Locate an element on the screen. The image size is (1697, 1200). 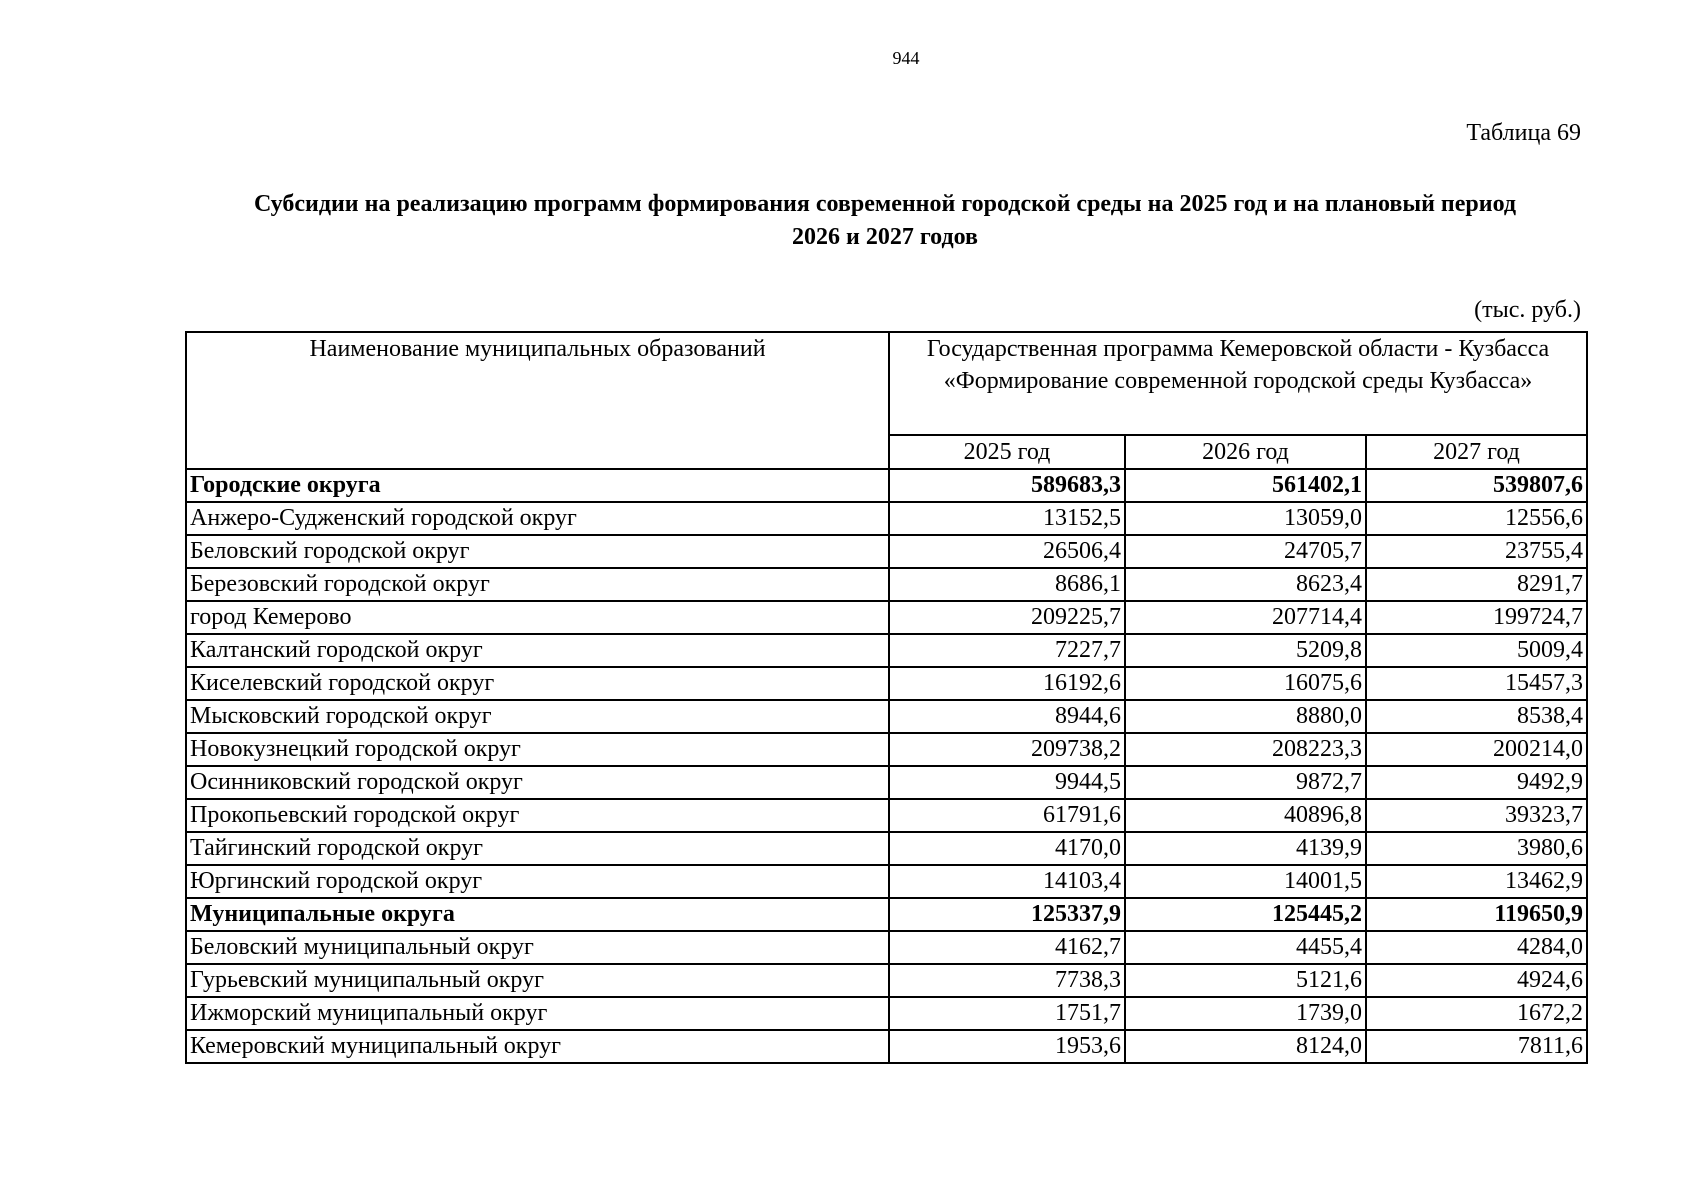
row-name: Березовский городской округ is located at coordinates (537, 584).